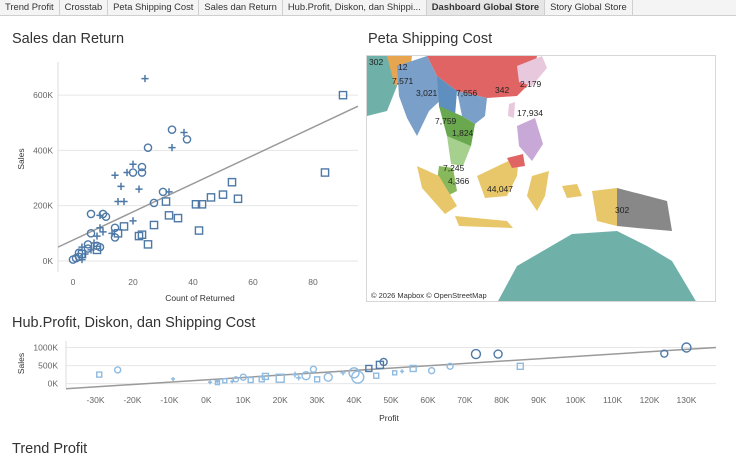 The height and width of the screenshot is (457, 736). I want to click on tab-peta-shipping-cost: Peta Shipping Cost, so click(154, 7).